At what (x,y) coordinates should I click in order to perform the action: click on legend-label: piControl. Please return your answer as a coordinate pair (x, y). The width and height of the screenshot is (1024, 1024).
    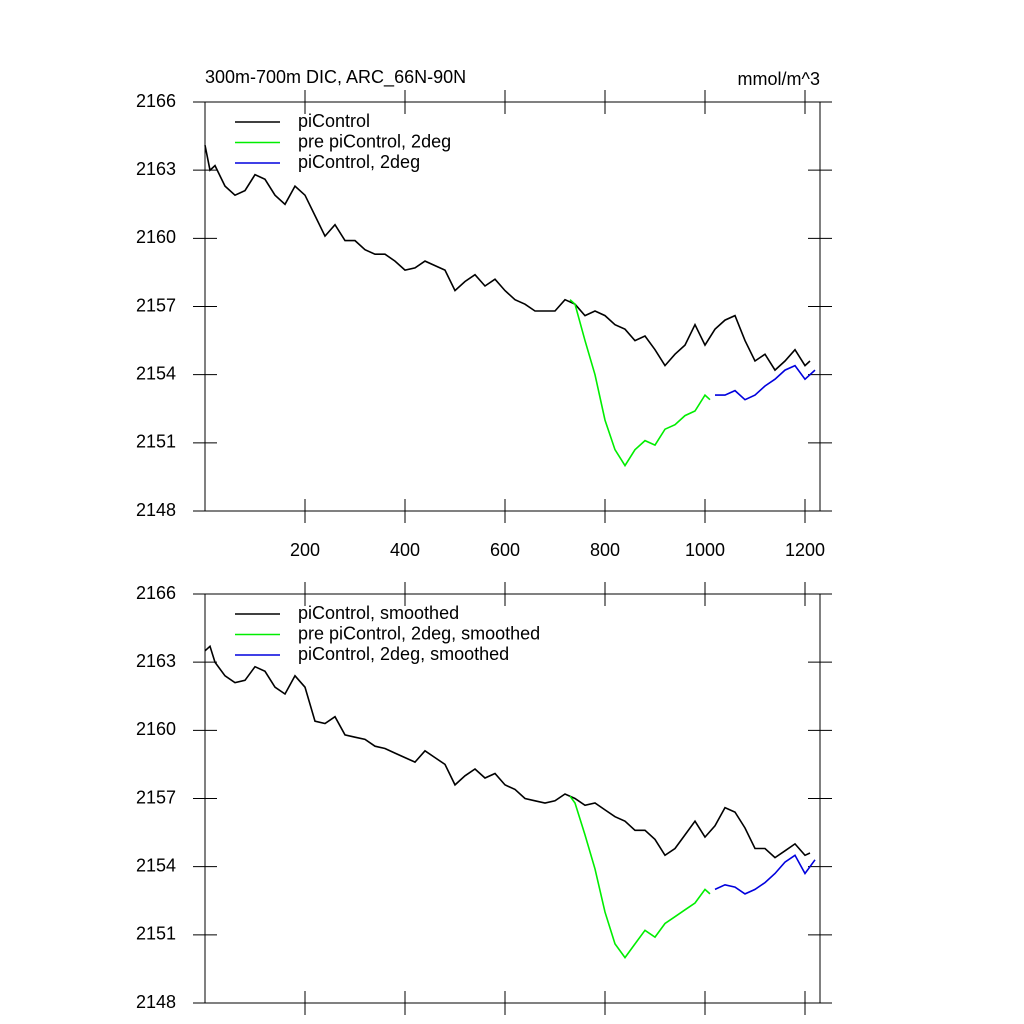
    Looking at the image, I should click on (334, 121).